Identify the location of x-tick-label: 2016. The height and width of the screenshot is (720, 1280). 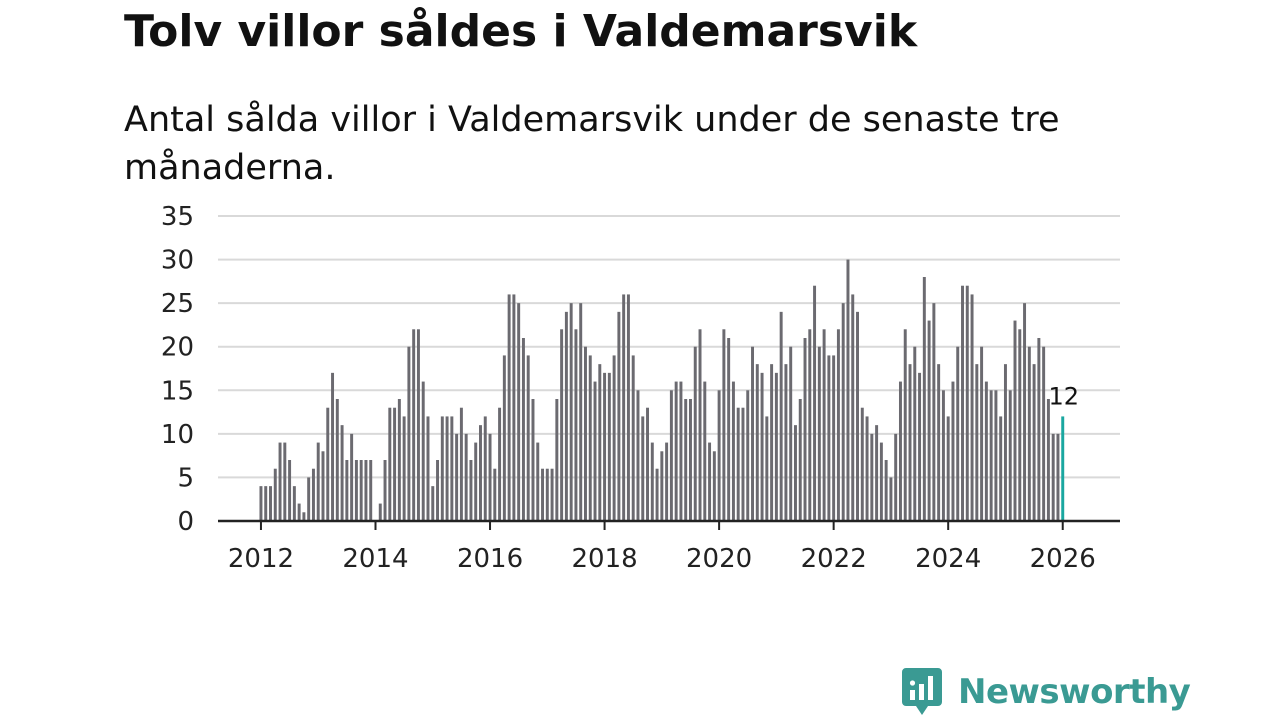
(490, 559).